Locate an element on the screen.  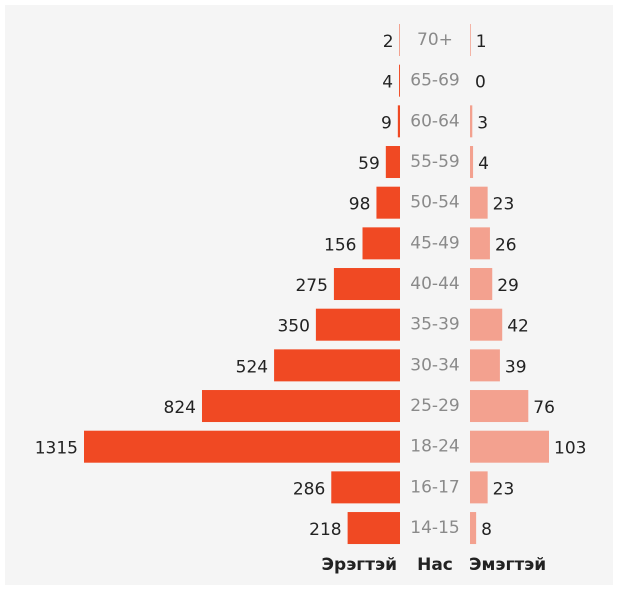
value-label: 1315 is located at coordinates (56, 449).